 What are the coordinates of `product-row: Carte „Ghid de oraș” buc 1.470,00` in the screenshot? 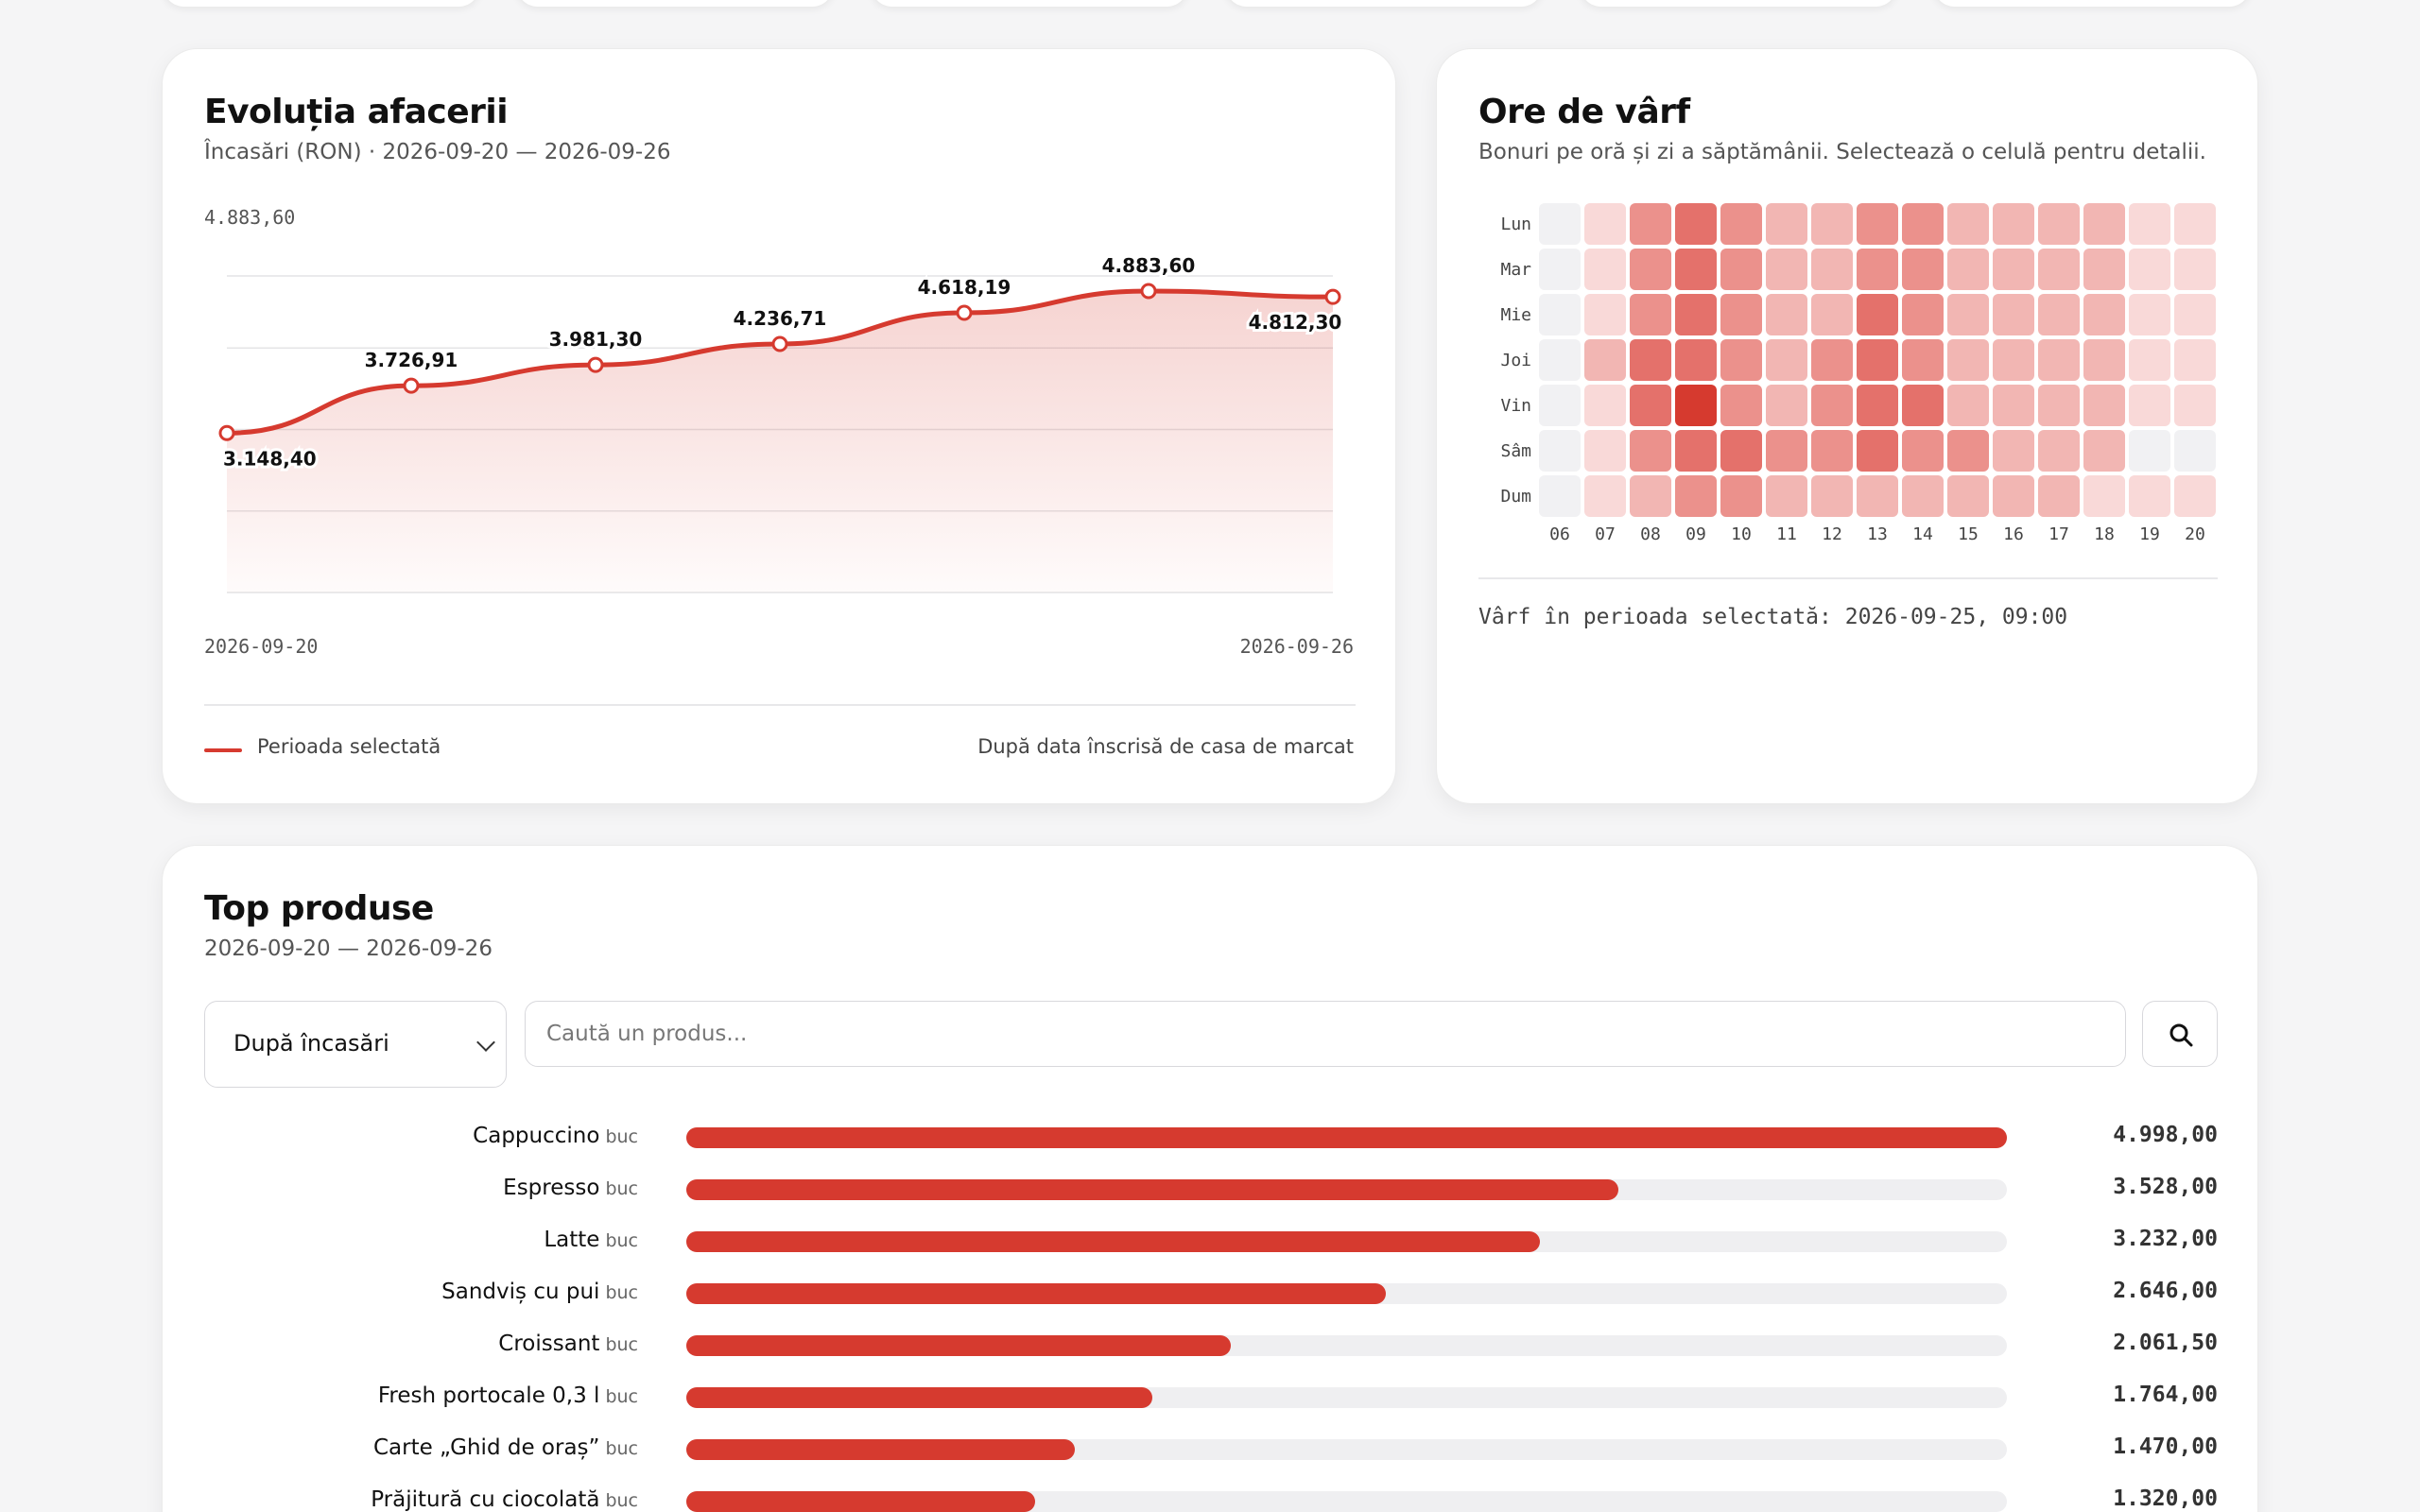 It's located at (1211, 1450).